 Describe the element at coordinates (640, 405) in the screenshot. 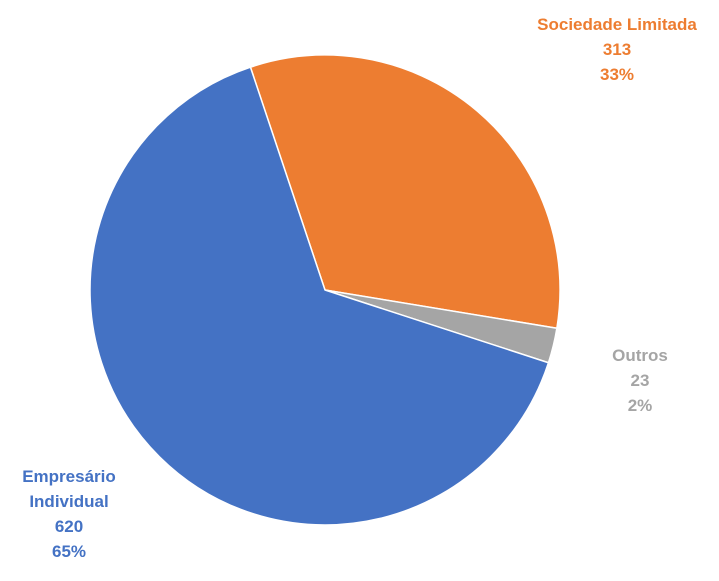

I see `data-label-line: 2%` at that location.